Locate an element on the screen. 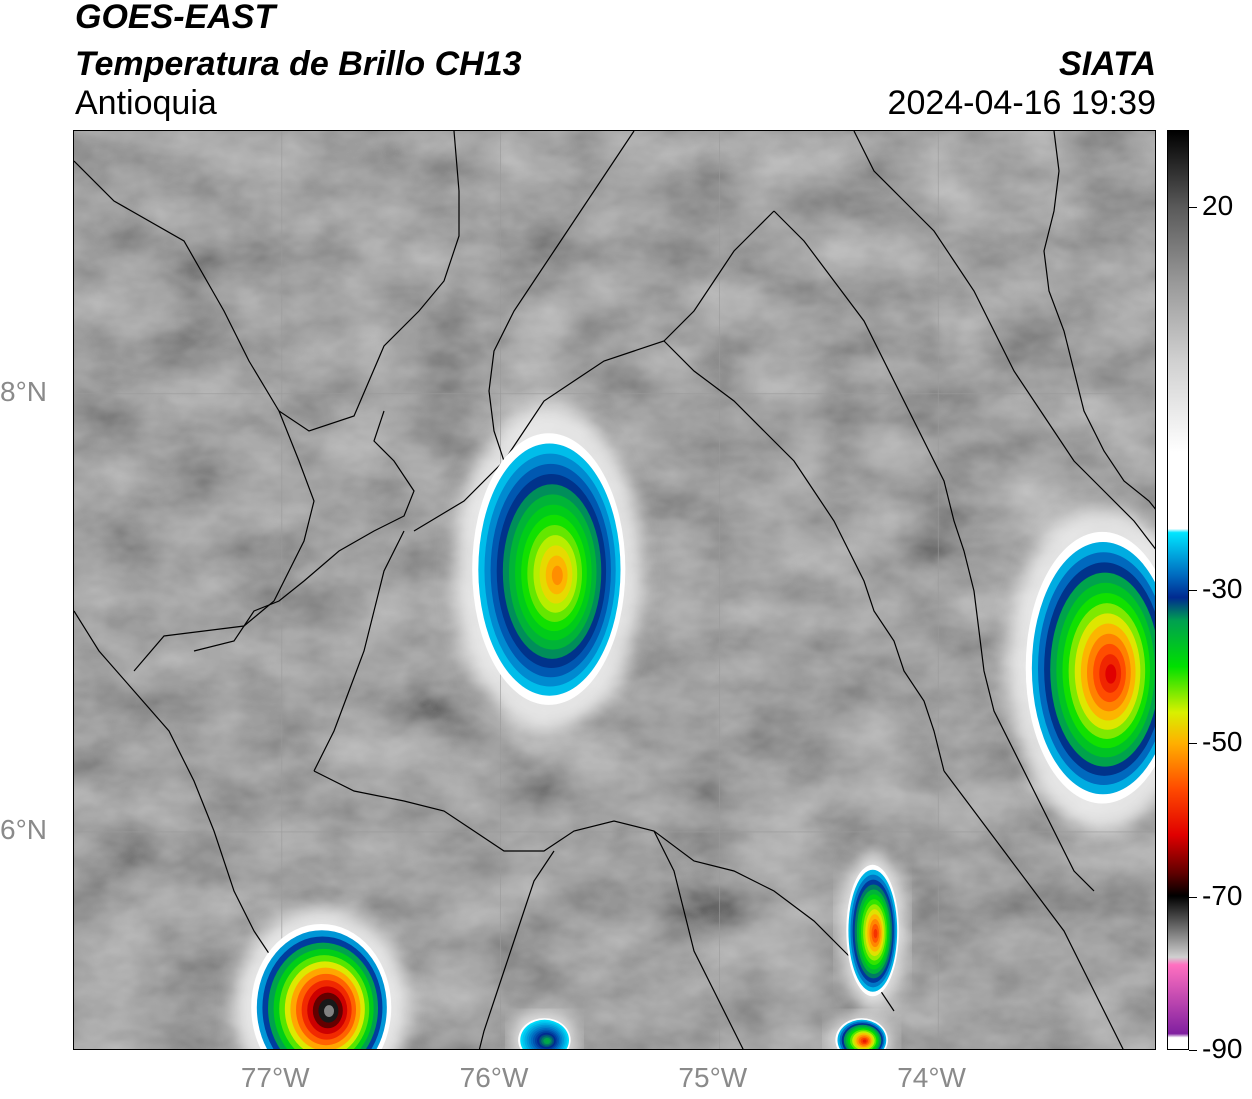 This screenshot has height=1099, width=1252. coastline-uraba-gulf is located at coordinates (224, 541).